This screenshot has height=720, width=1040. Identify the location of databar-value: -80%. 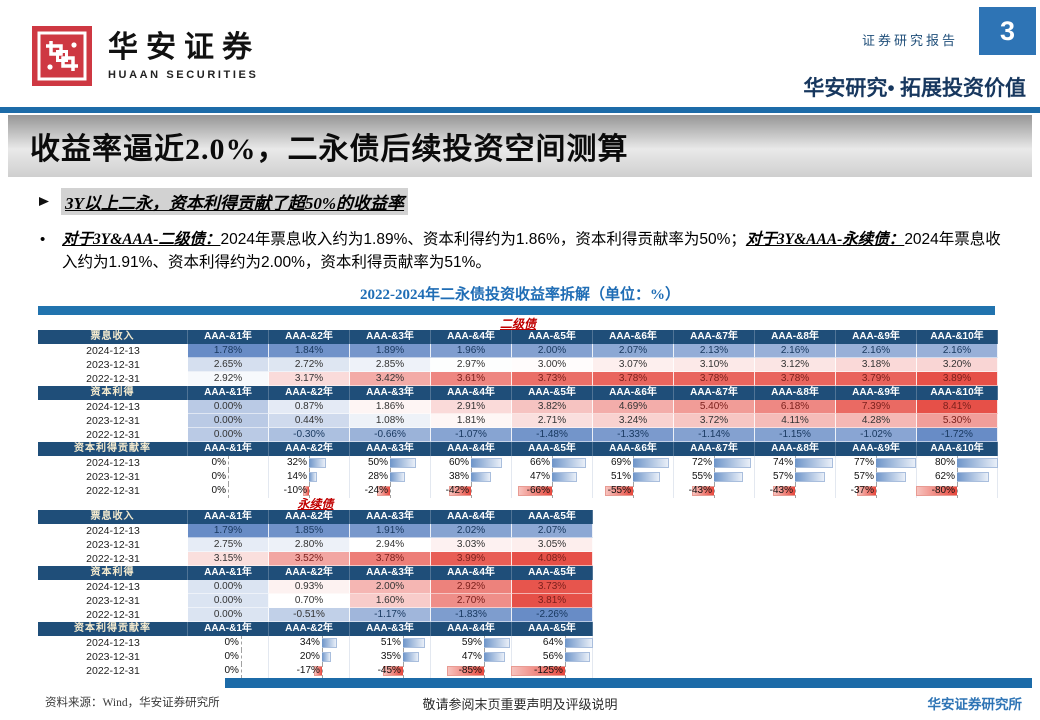
(943, 490).